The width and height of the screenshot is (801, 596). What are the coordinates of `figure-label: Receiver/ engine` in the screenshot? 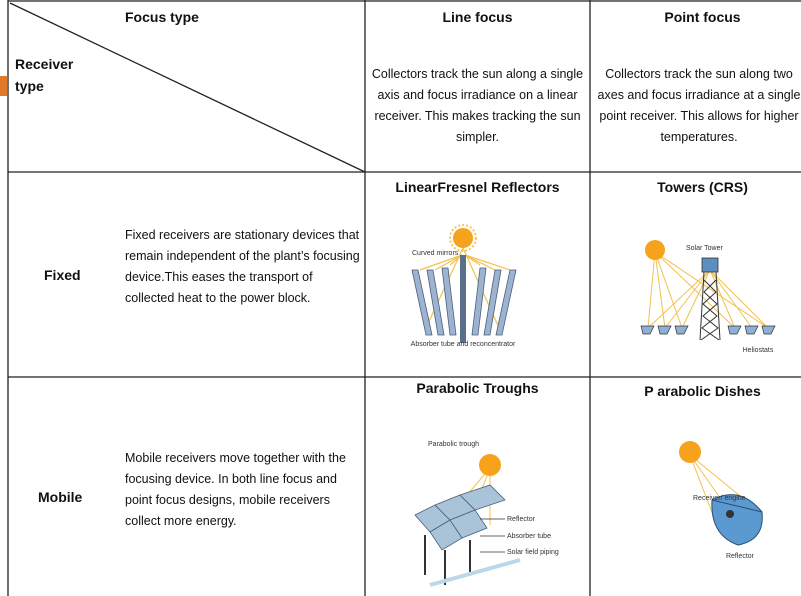 It's located at (719, 498).